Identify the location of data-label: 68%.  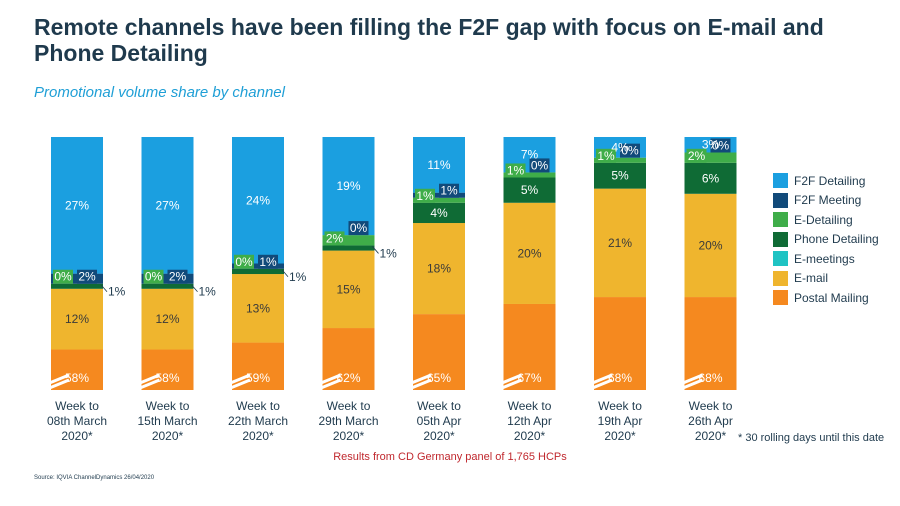
(710, 378).